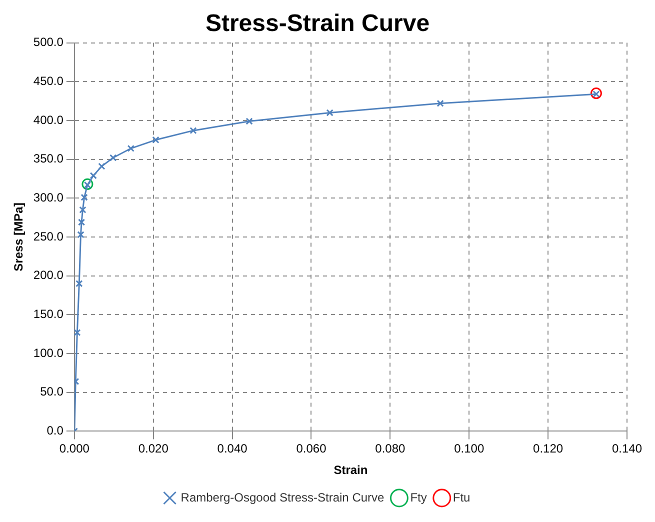  What do you see at coordinates (351, 470) in the screenshot?
I see `x-axis-title: Strain` at bounding box center [351, 470].